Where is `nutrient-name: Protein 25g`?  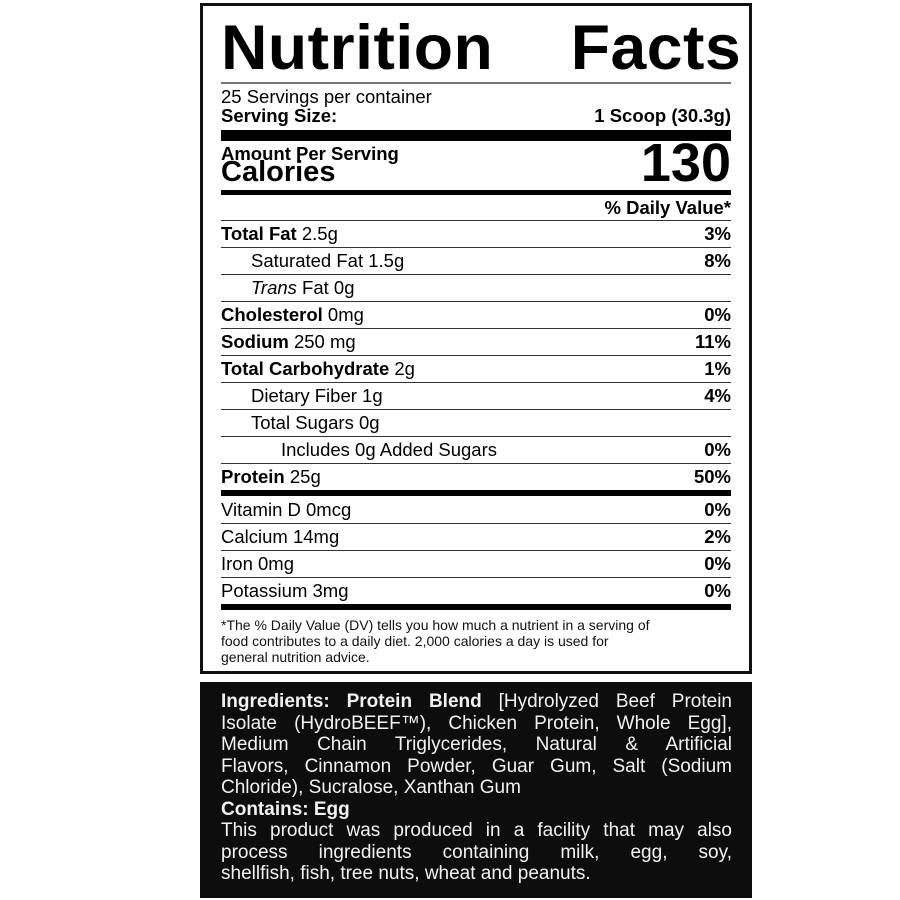 nutrient-name: Protein 25g is located at coordinates (271, 476).